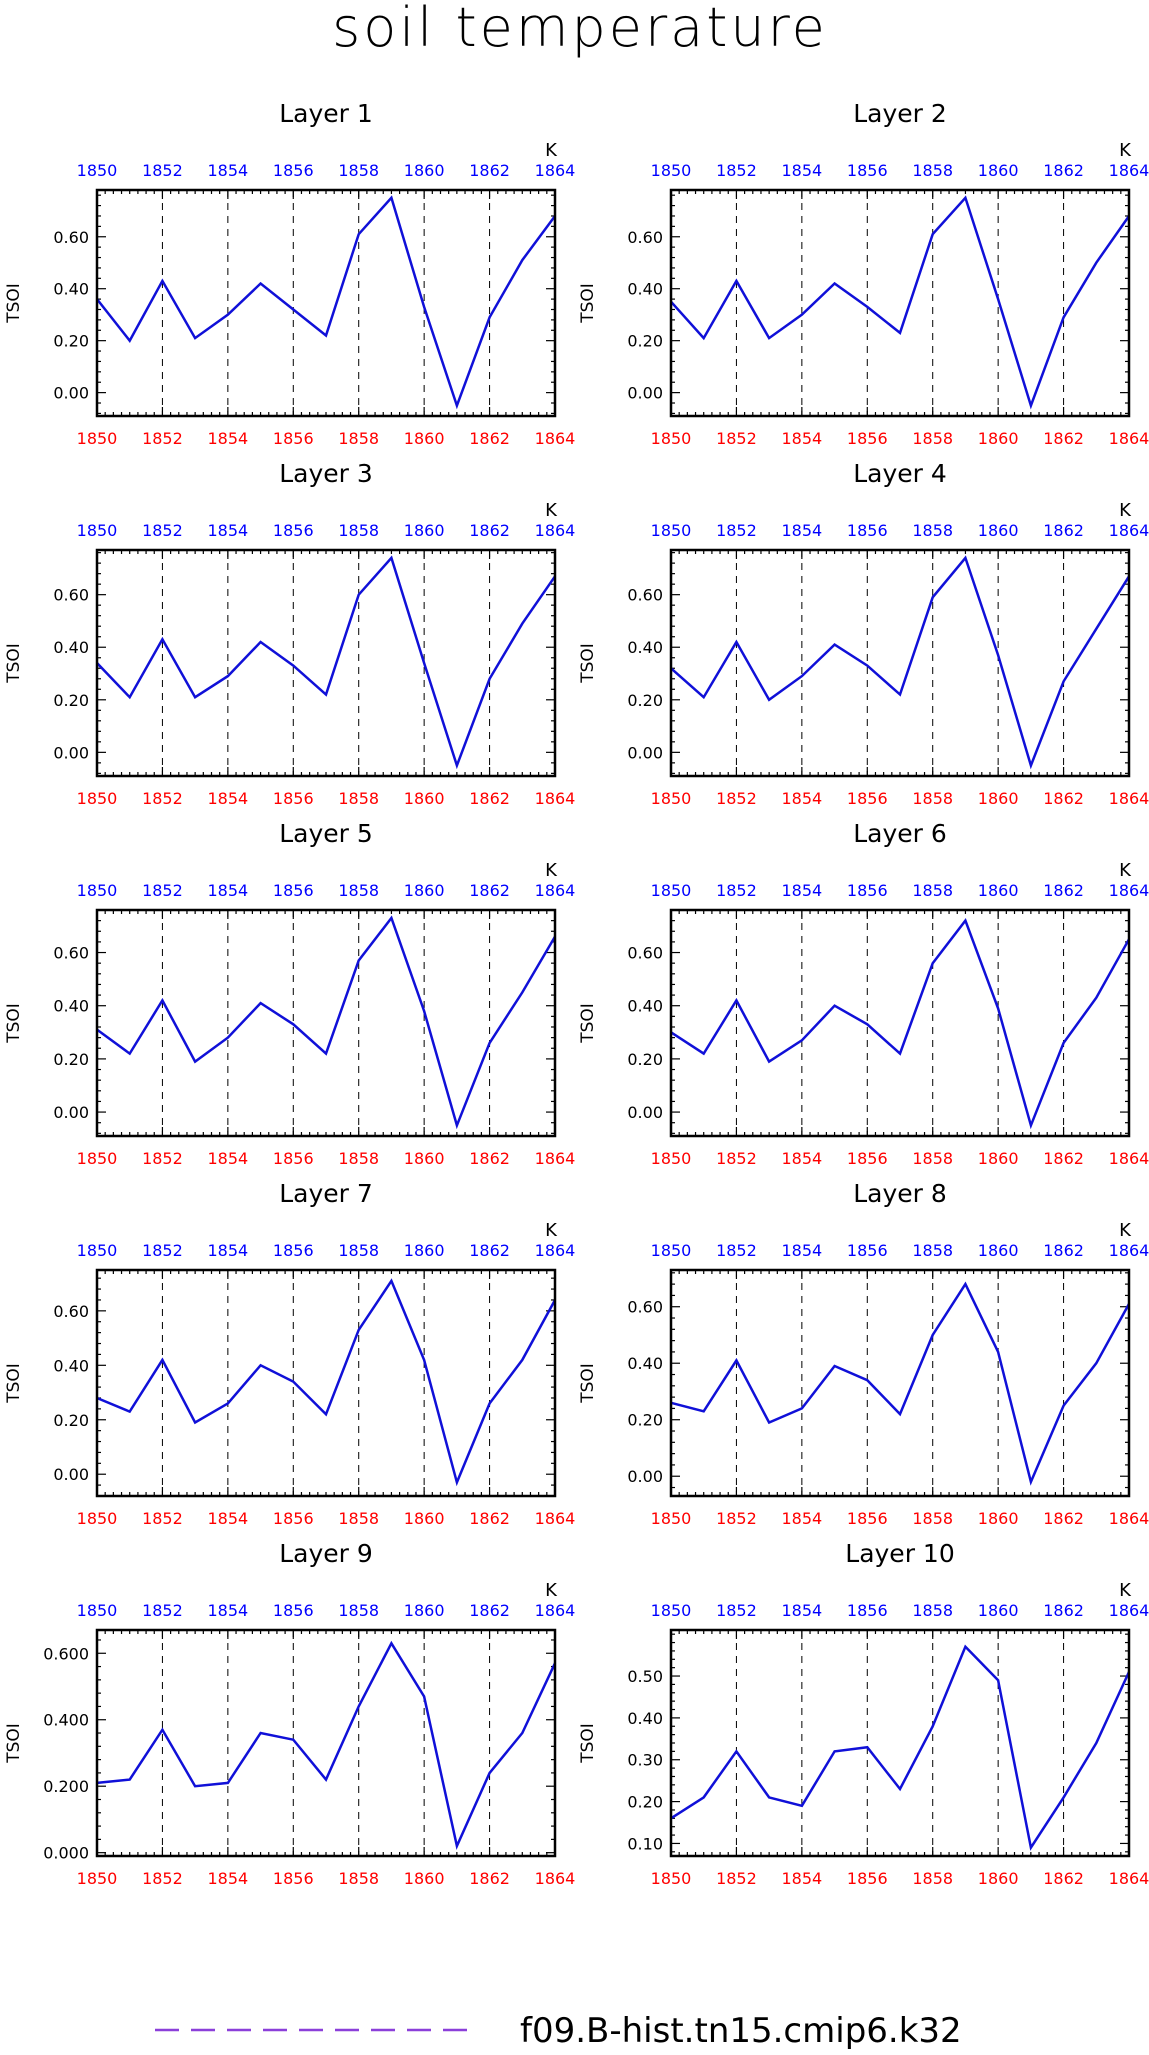 This screenshot has width=1149, height=2055. What do you see at coordinates (66, 1720) in the screenshot?
I see `y-tick-label: 0.400` at bounding box center [66, 1720].